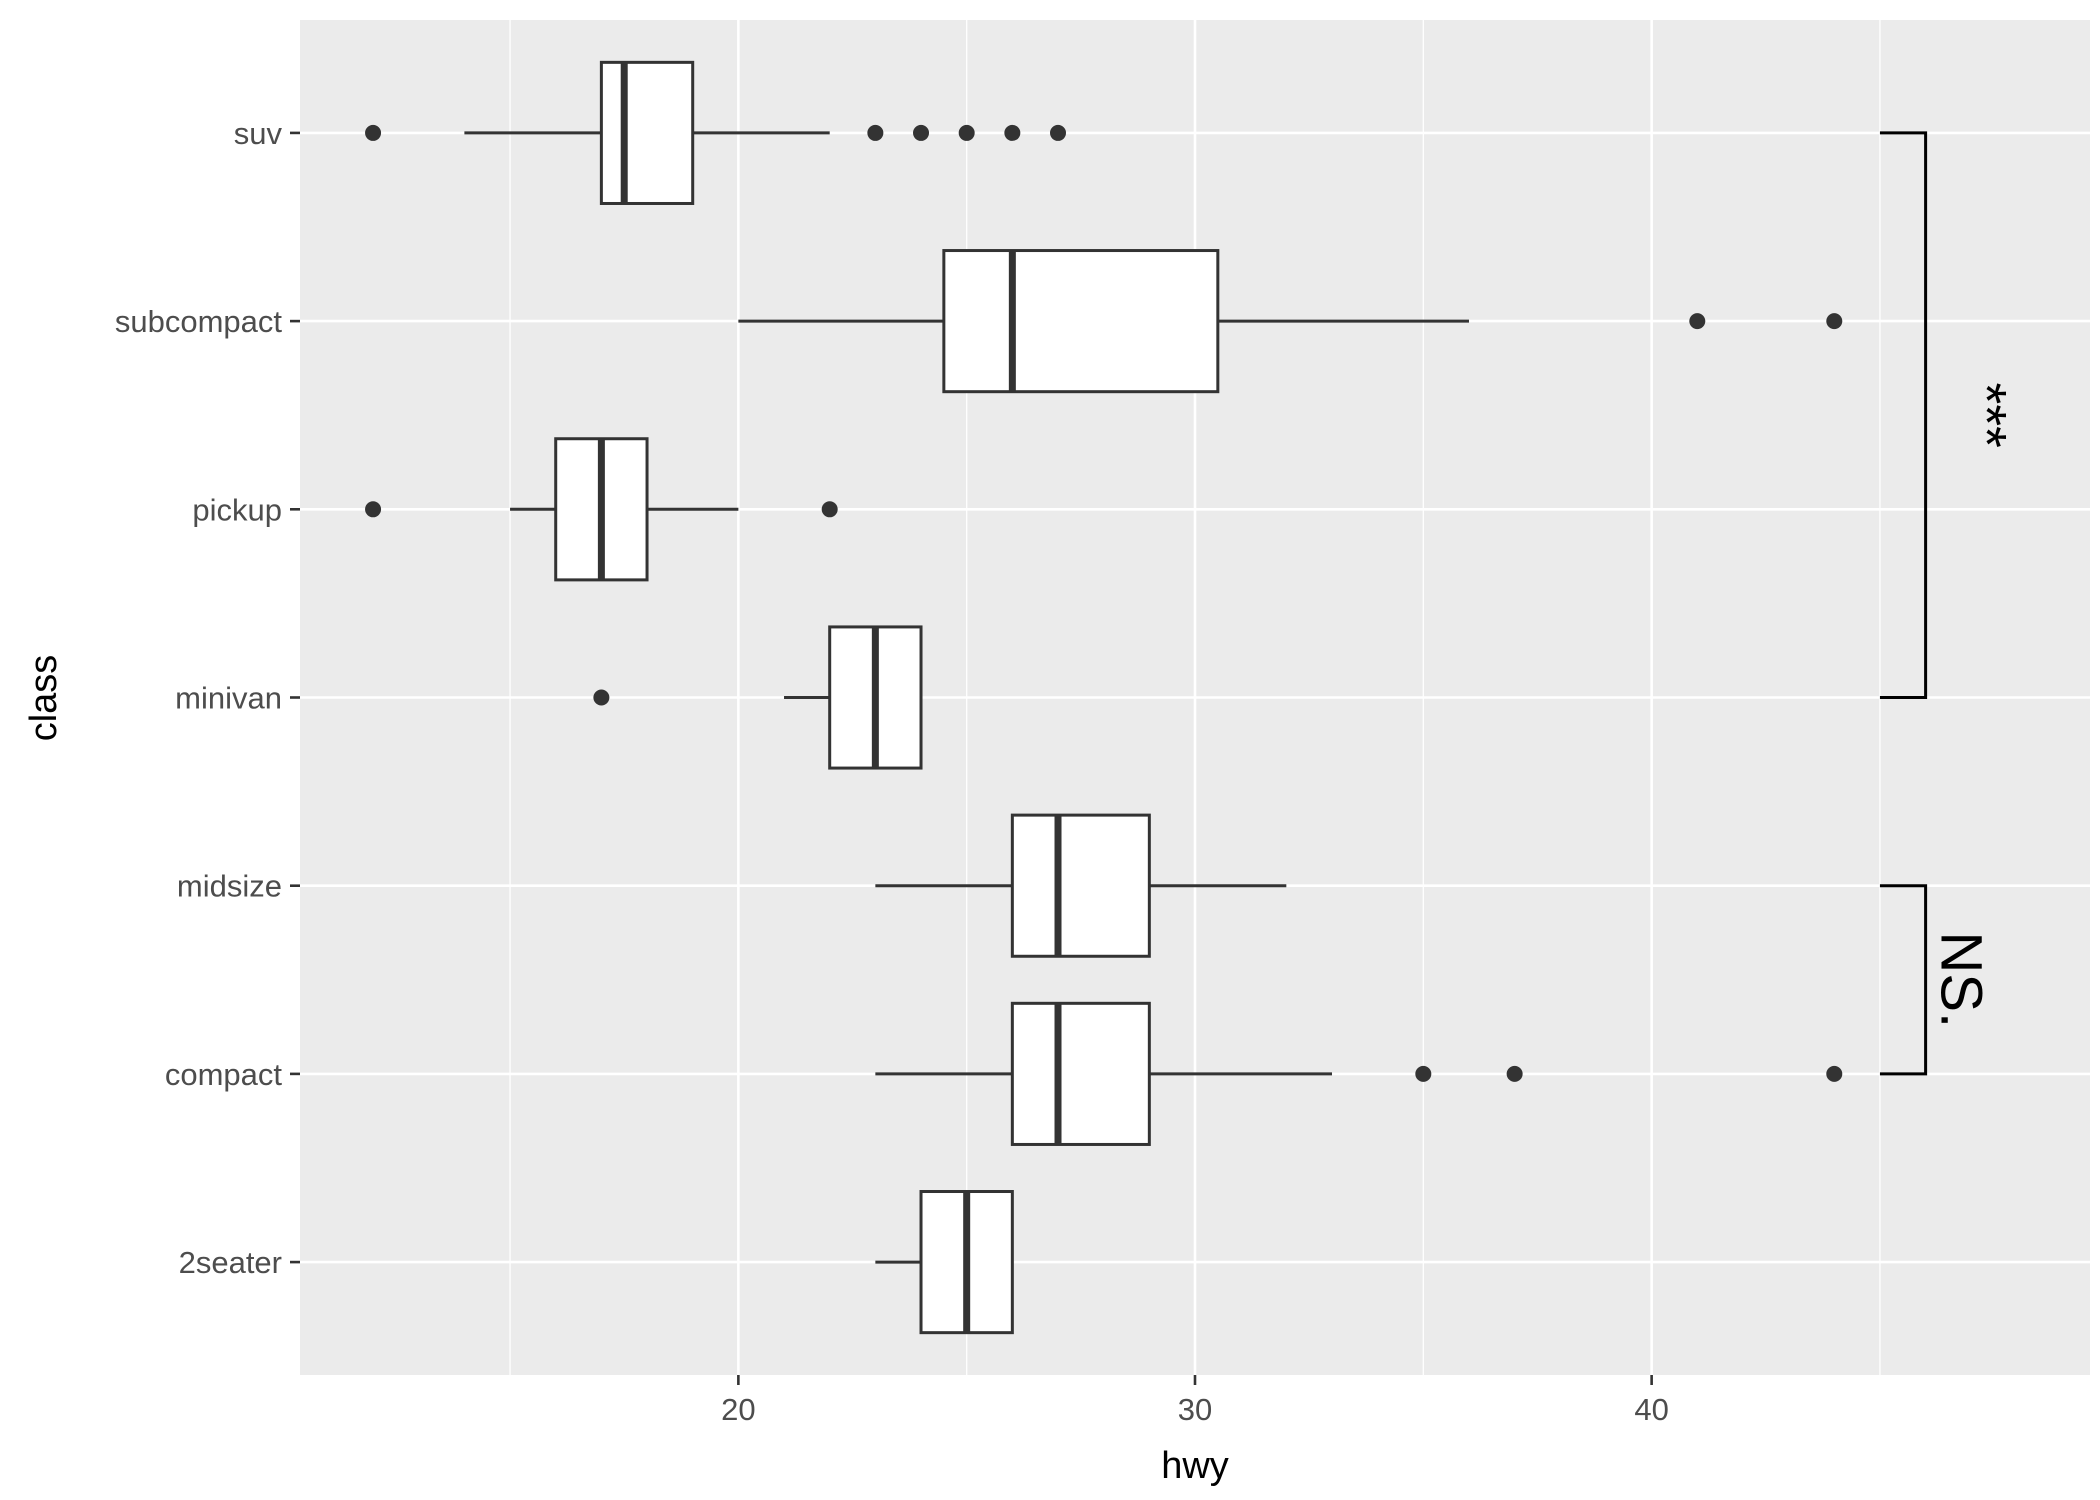  I want to click on x-tick-label: 20, so click(738, 1409).